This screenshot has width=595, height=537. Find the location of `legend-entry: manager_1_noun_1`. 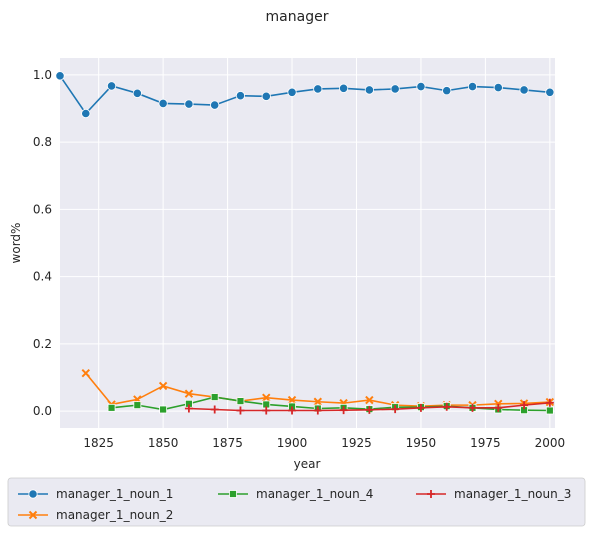

legend-entry: manager_1_noun_1 is located at coordinates (95, 494).